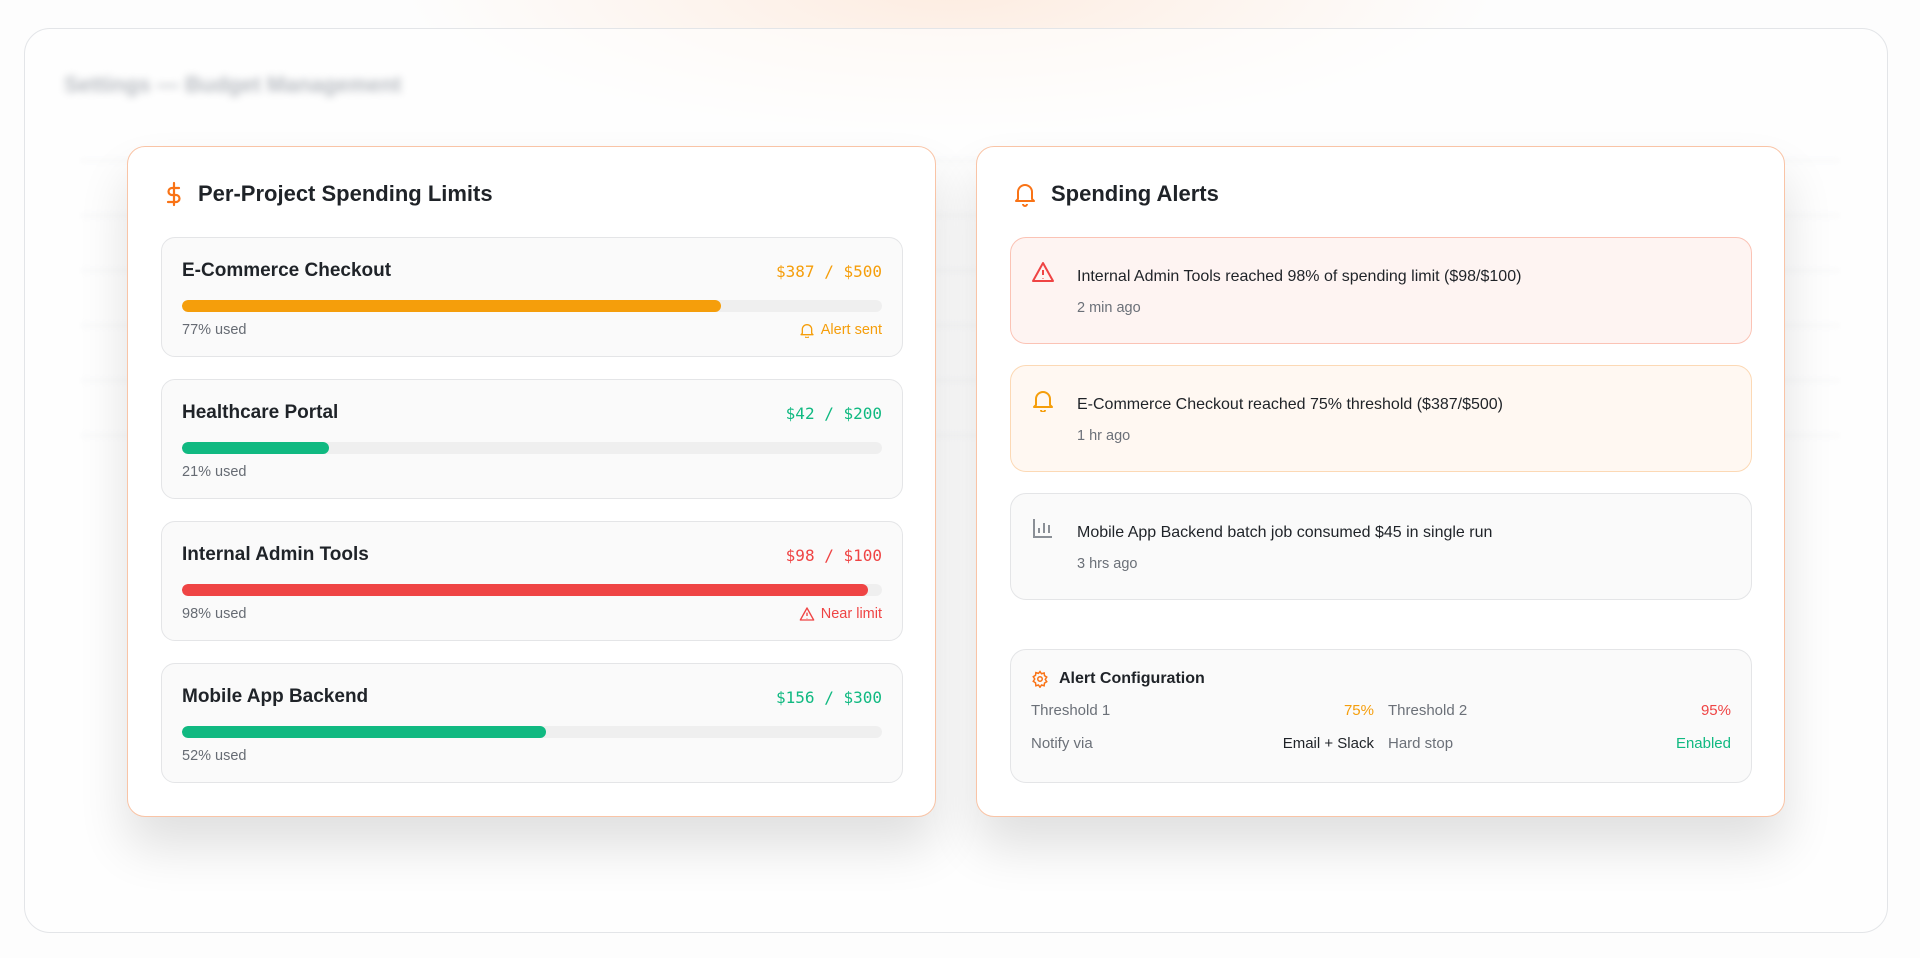 The width and height of the screenshot is (1920, 958). What do you see at coordinates (1703, 743) in the screenshot?
I see `hard-stop-value: Enabled` at bounding box center [1703, 743].